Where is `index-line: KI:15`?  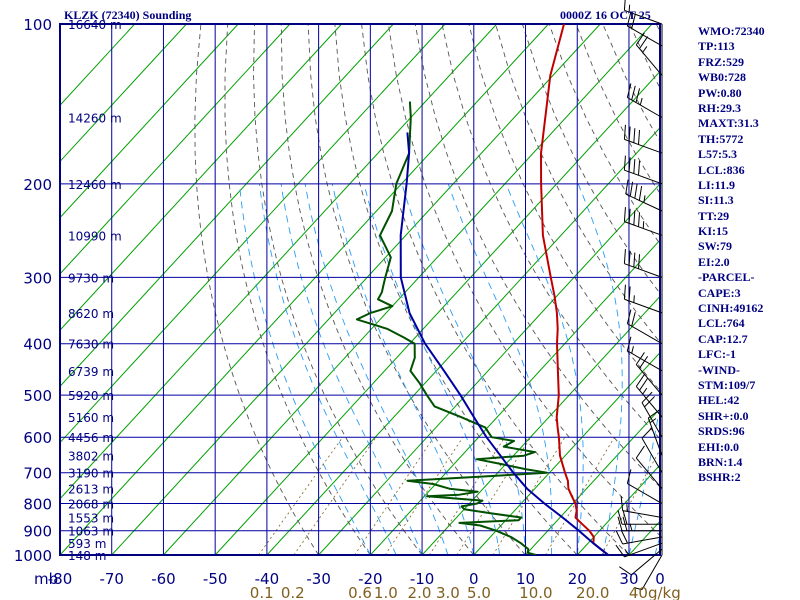 index-line: KI:15 is located at coordinates (713, 231).